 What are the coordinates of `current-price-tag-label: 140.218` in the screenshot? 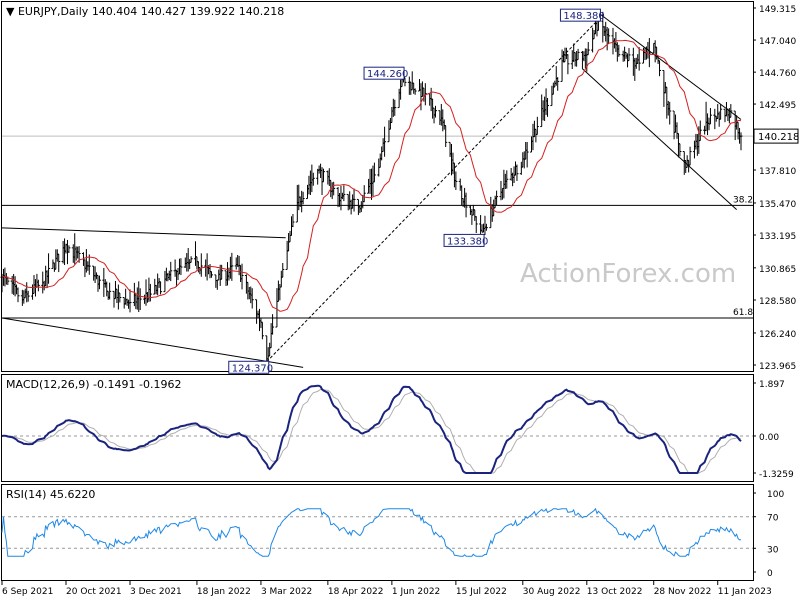 It's located at (778, 137).